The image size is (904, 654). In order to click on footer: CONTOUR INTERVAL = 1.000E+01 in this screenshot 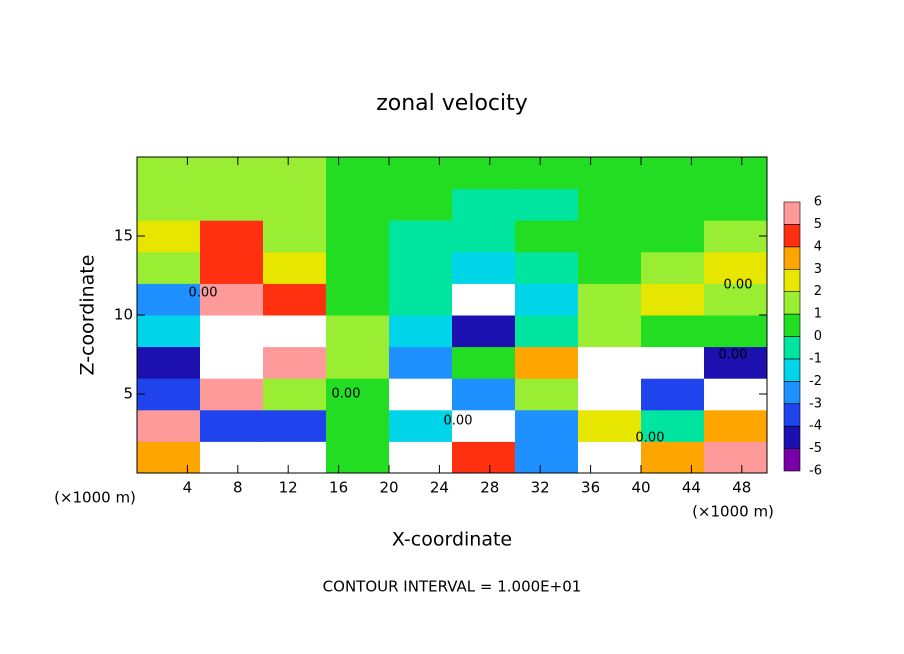, I will do `click(452, 587)`.